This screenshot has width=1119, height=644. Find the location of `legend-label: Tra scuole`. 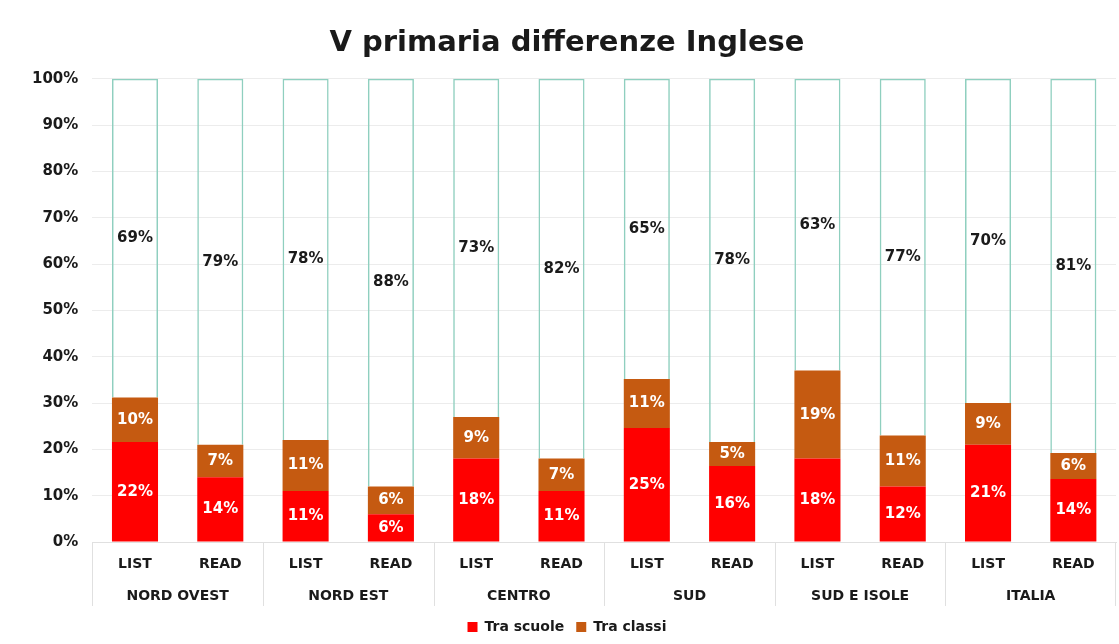

legend-label: Tra scuole is located at coordinates (524, 625).